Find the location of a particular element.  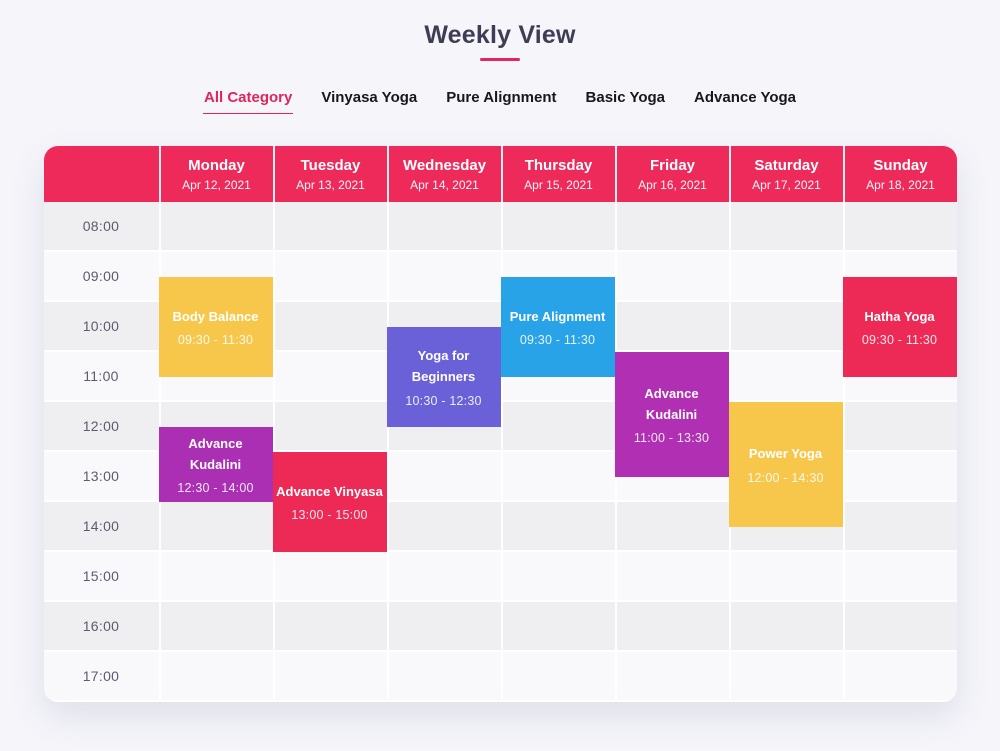

event-card-body-balance: Body Balance 09:30 - 11:30 is located at coordinates (215, 327).